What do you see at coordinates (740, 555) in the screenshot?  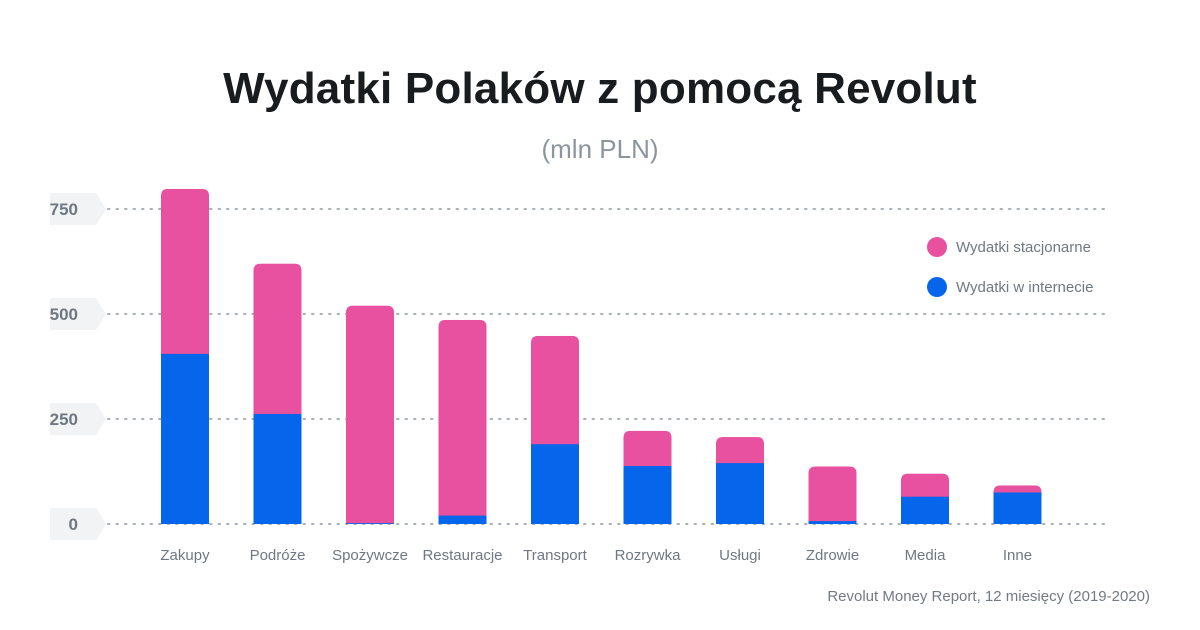 I see `x-category-label: Usługi` at bounding box center [740, 555].